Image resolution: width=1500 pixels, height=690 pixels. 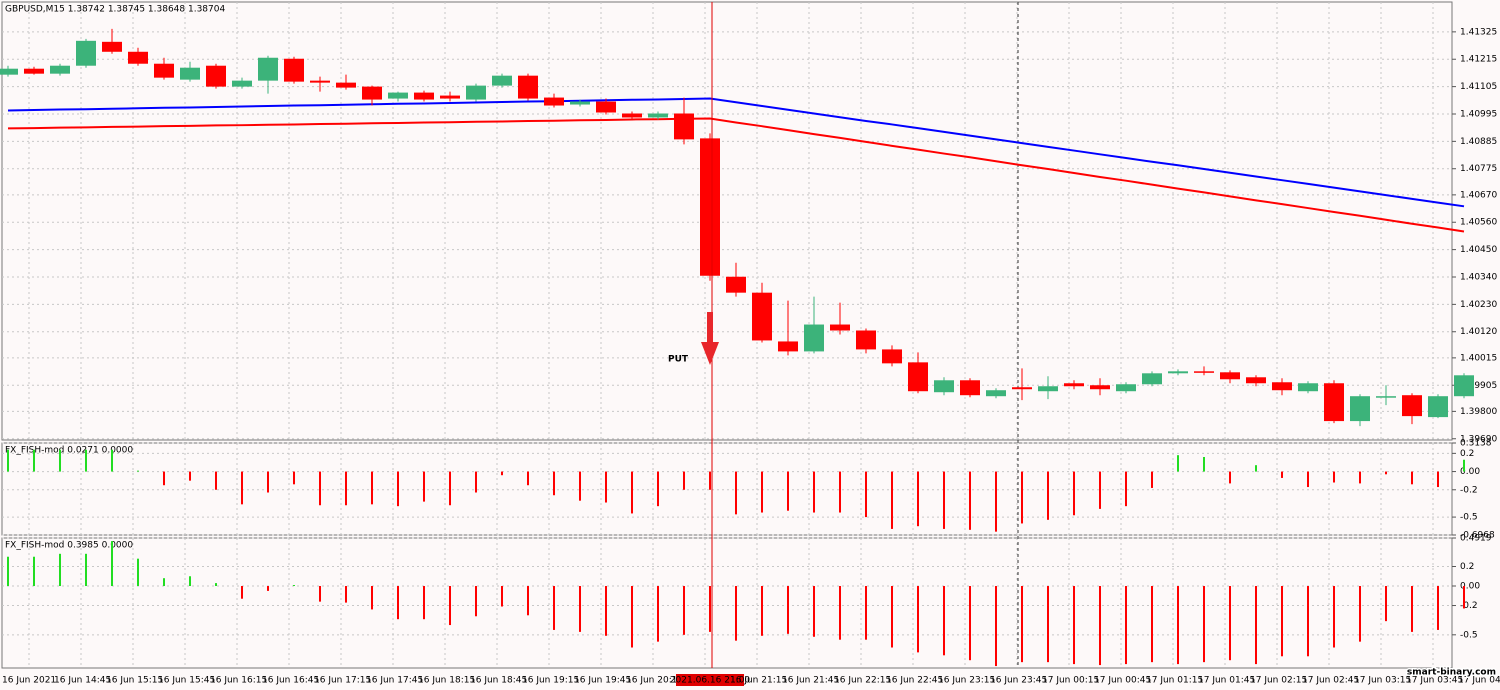 I want to click on y-tick-label: 1.41105, so click(x=1478, y=87).